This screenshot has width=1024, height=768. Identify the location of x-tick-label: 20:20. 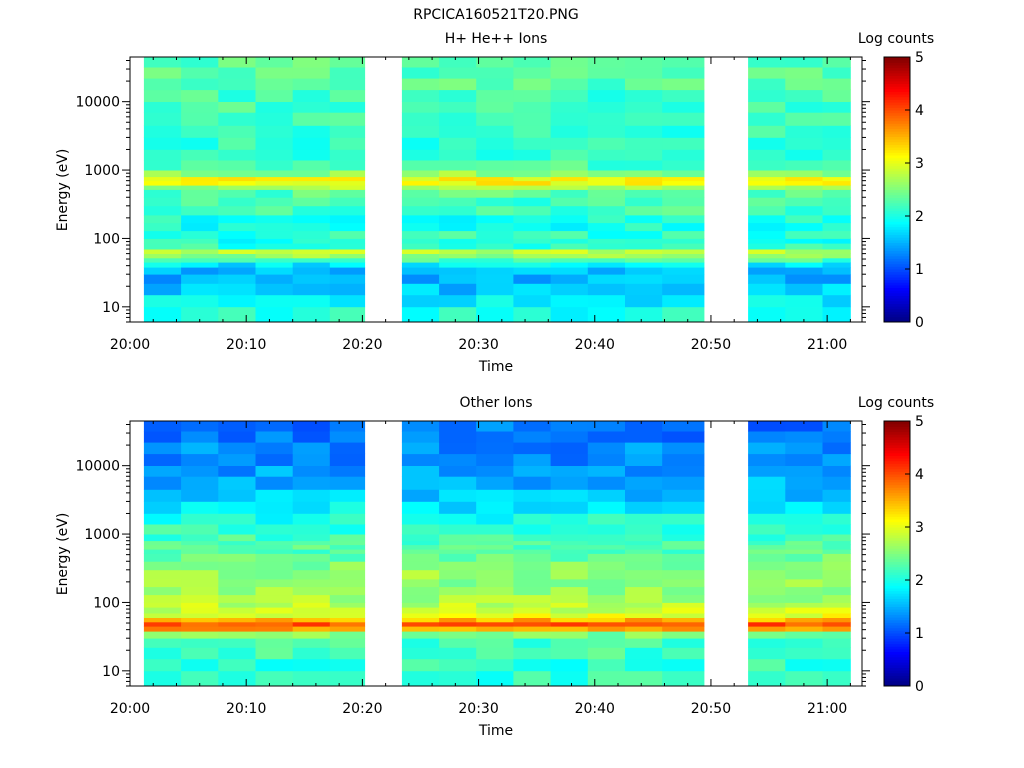
(362, 345).